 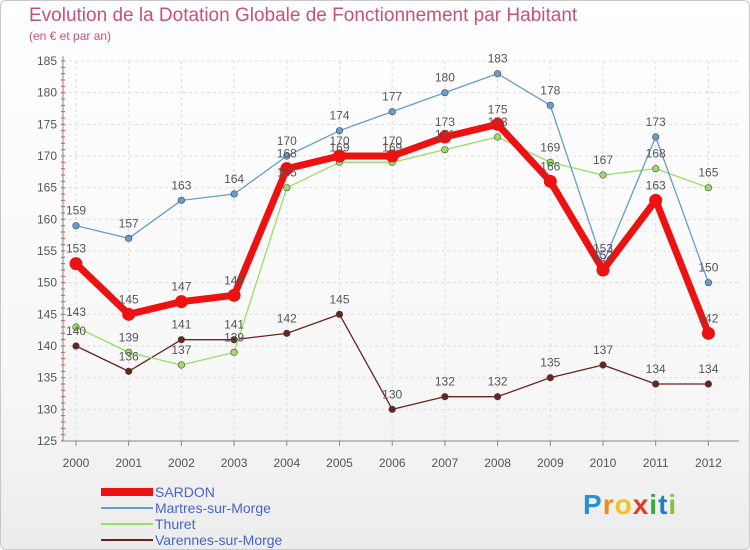 What do you see at coordinates (47, 346) in the screenshot?
I see `y-tick-label: 140` at bounding box center [47, 346].